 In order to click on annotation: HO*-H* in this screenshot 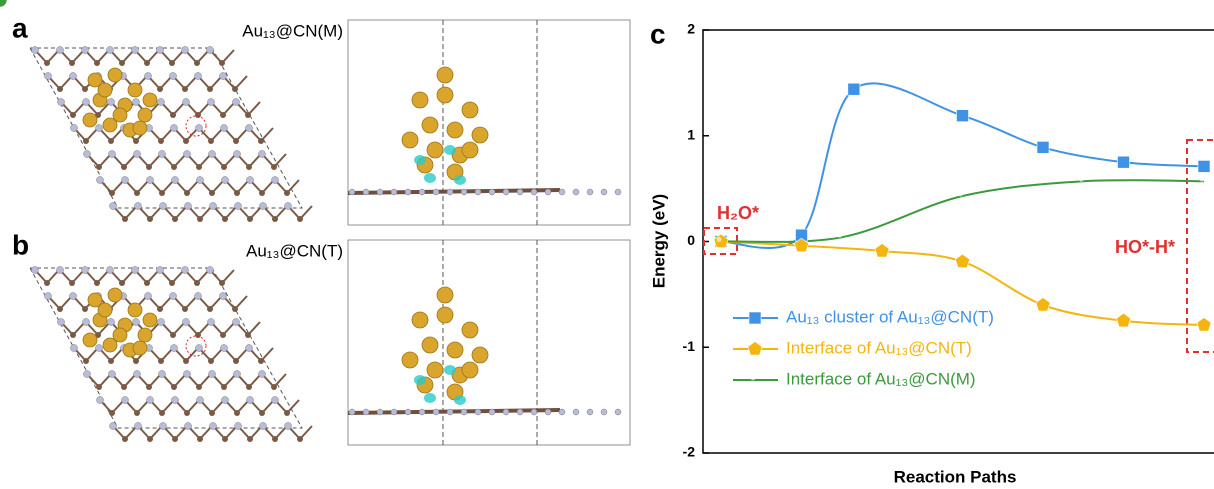, I will do `click(1145, 247)`.